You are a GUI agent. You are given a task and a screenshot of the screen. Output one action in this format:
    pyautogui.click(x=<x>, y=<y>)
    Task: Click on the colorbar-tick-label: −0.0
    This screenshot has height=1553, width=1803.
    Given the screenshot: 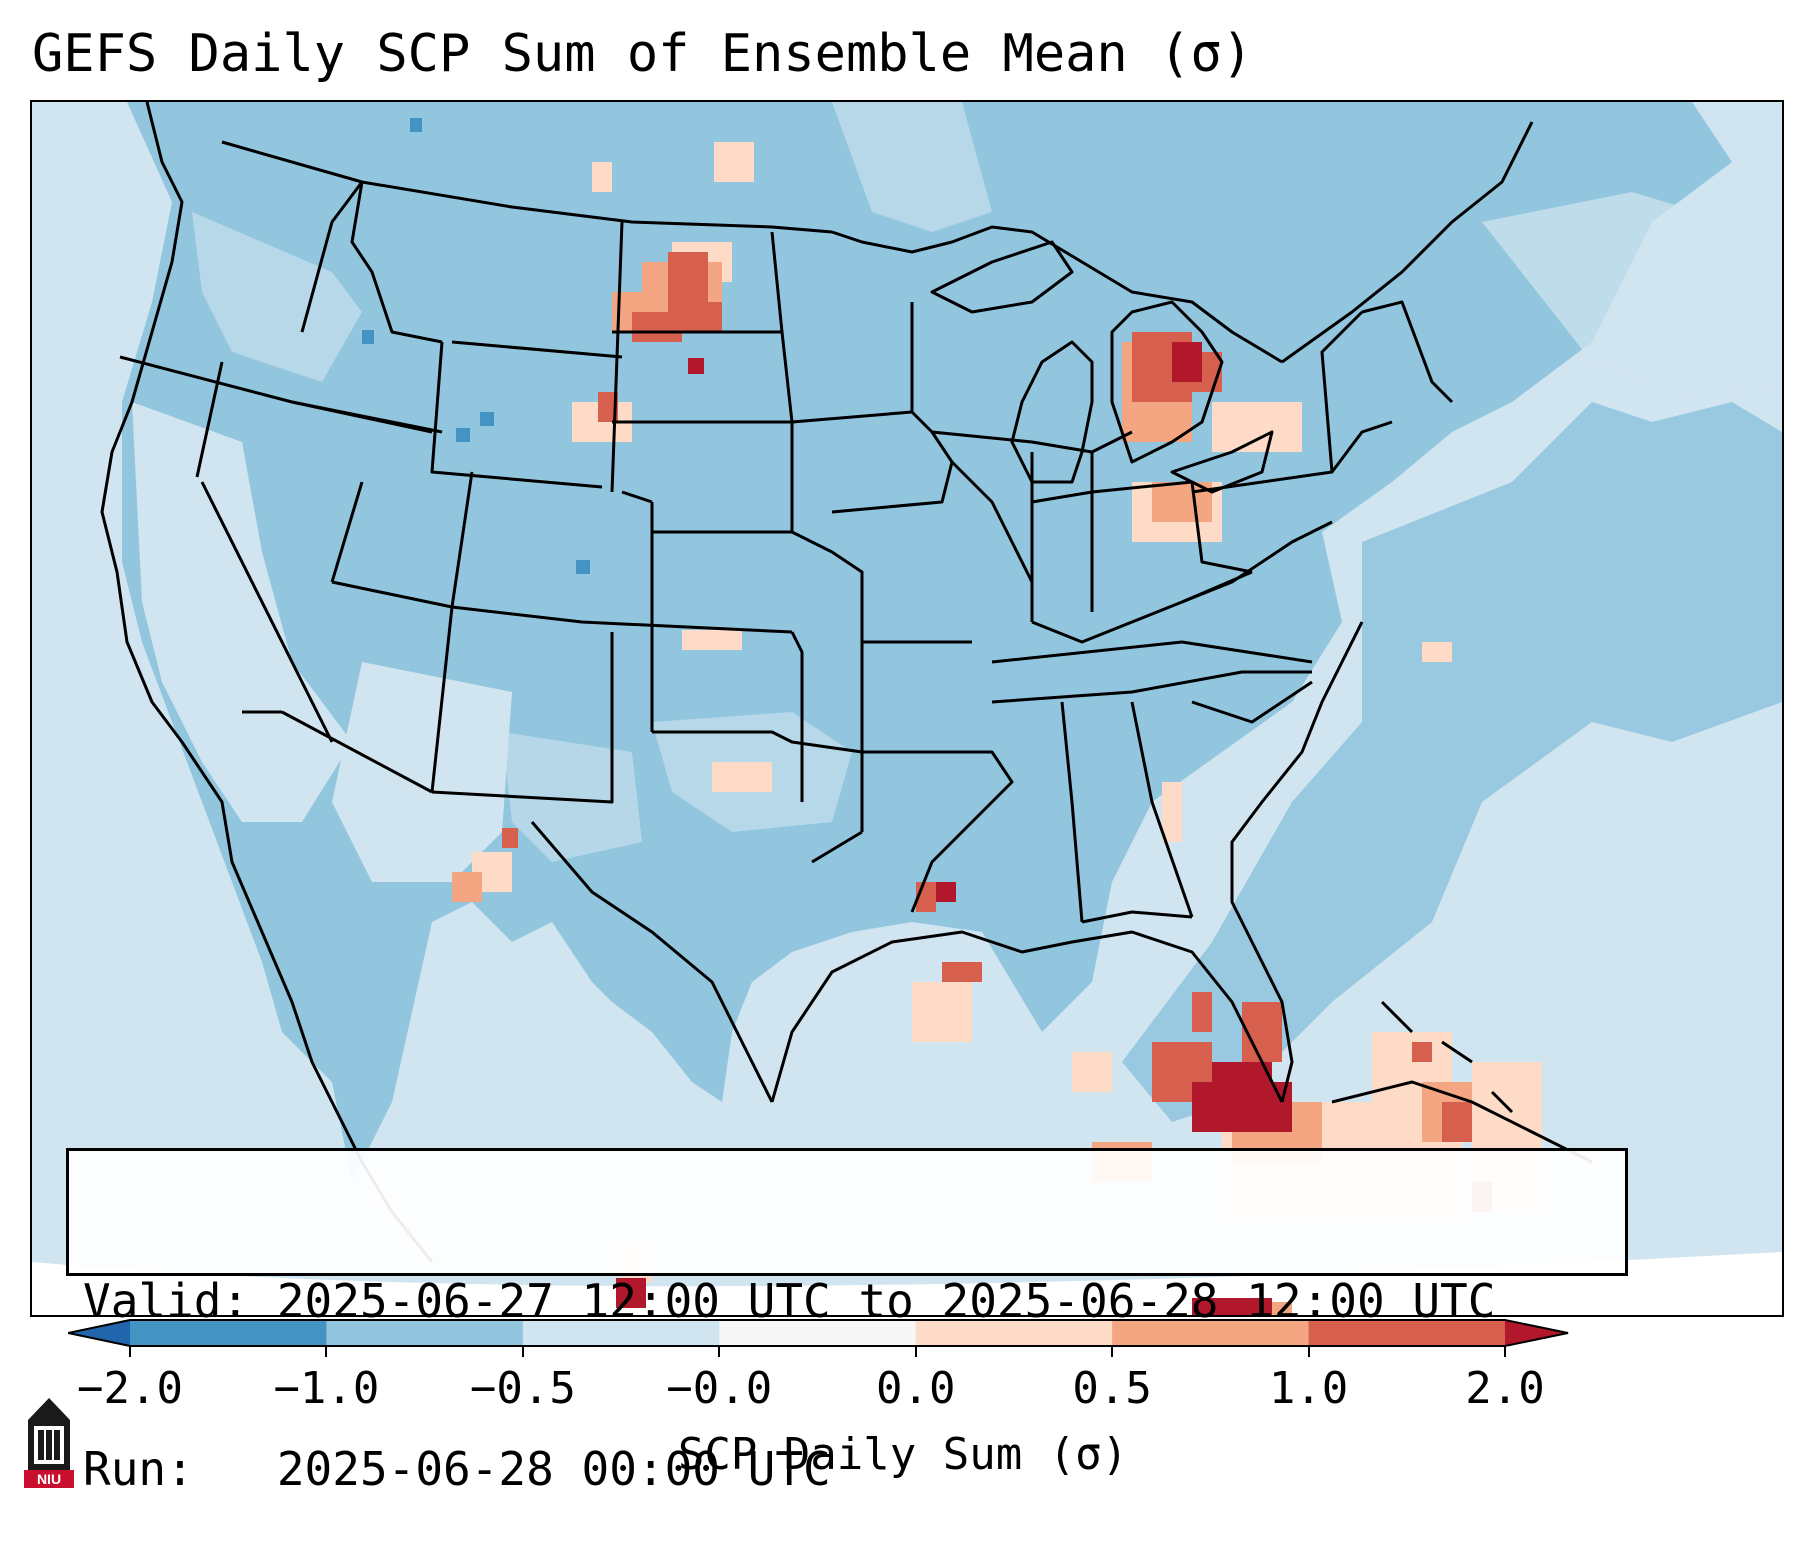 What is the action you would take?
    pyautogui.click(x=719, y=1388)
    